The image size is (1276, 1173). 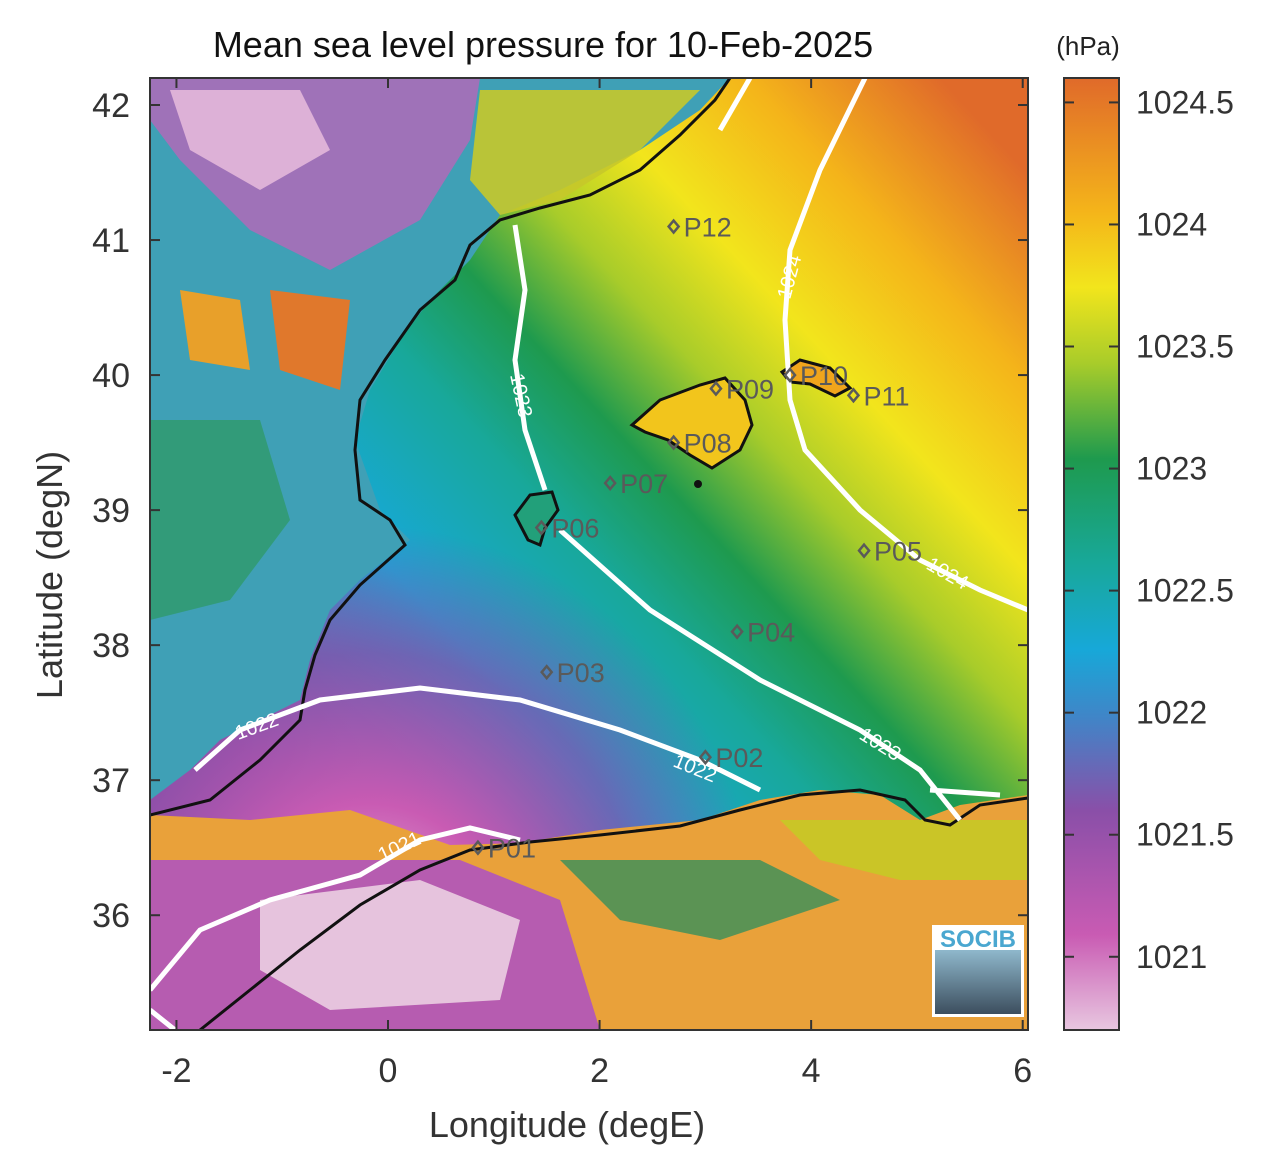 I want to click on chart-title: Mean sea level pressure for 10-Feb-2025, so click(x=543, y=44).